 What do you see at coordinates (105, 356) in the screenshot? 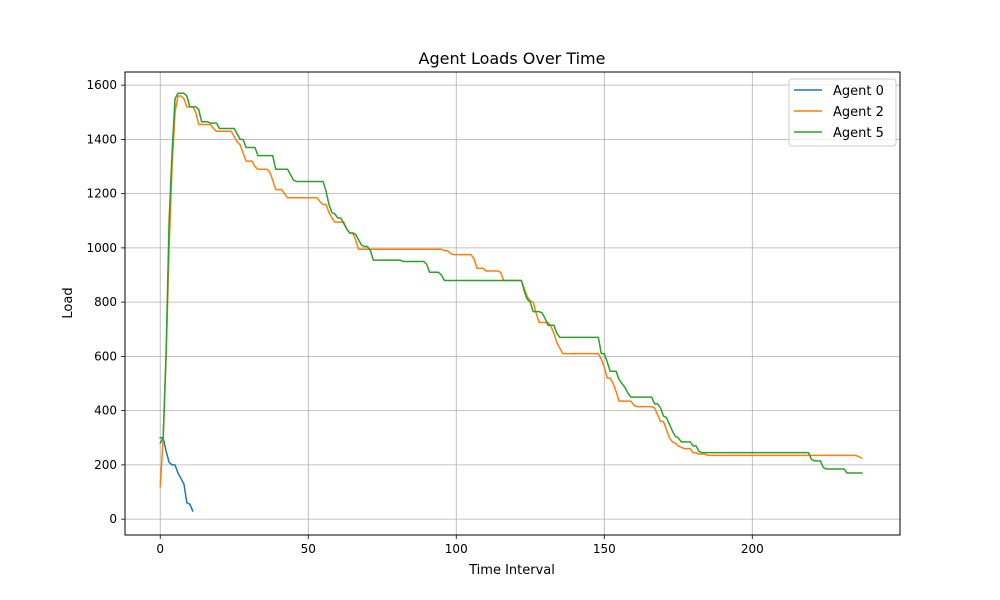
I see `y-tick-label: 600` at bounding box center [105, 356].